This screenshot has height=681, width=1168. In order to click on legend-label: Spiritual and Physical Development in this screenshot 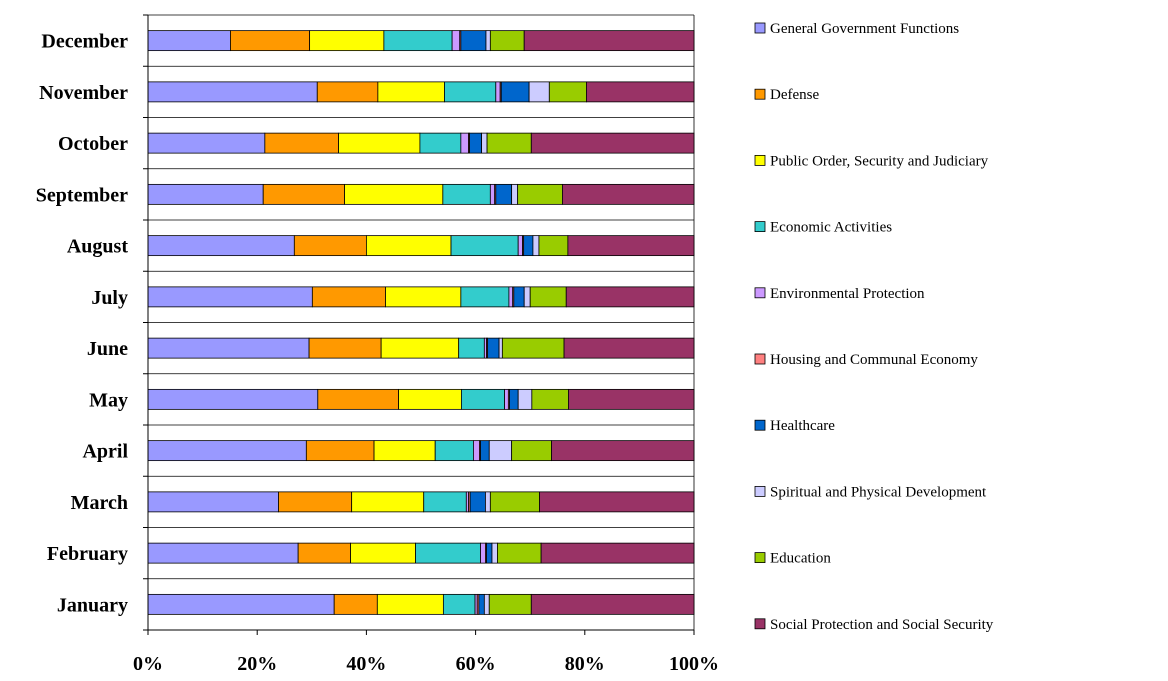, I will do `click(878, 492)`.